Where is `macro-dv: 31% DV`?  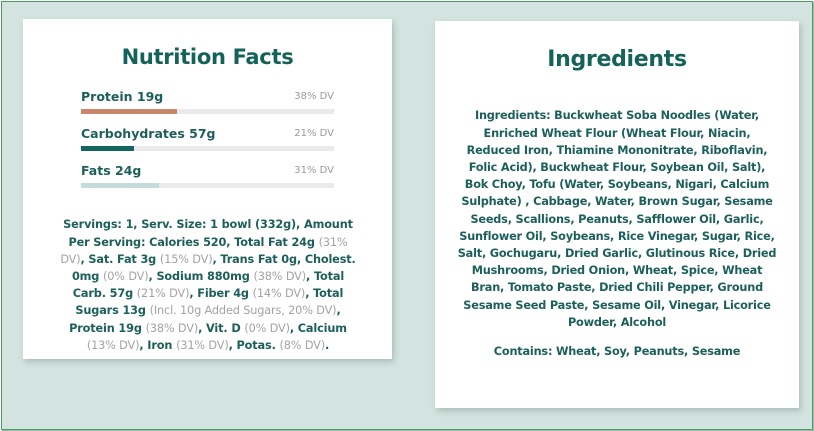
macro-dv: 31% DV is located at coordinates (314, 170).